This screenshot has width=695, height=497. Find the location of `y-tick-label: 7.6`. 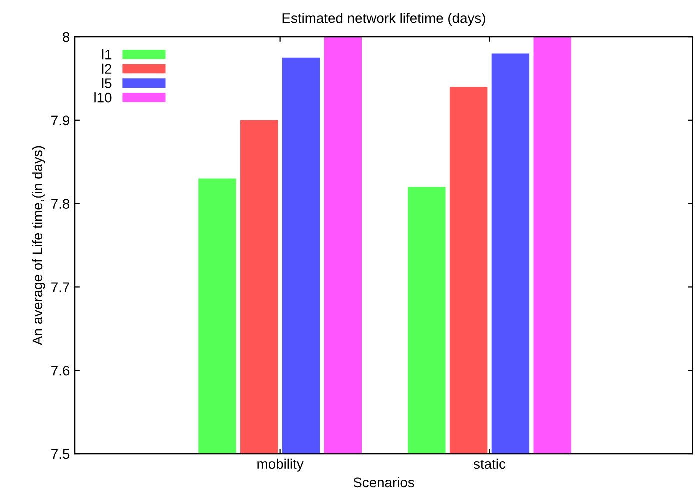

y-tick-label: 7.6 is located at coordinates (61, 371).